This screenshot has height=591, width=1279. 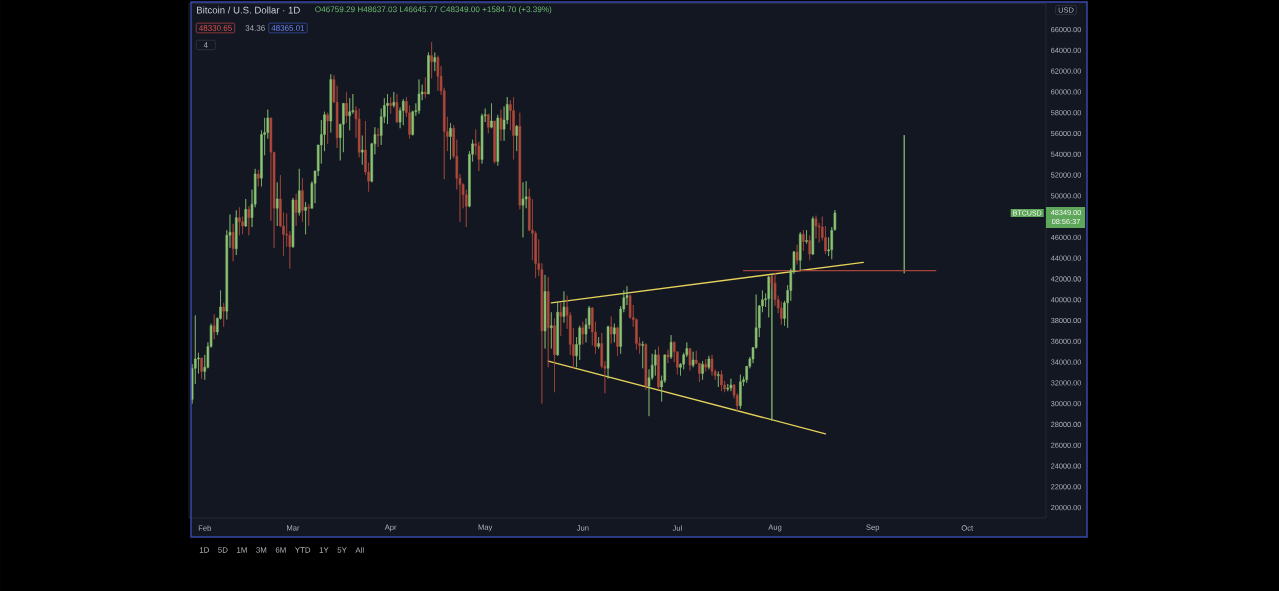 I want to click on annotation: 34.36, so click(x=255, y=28).